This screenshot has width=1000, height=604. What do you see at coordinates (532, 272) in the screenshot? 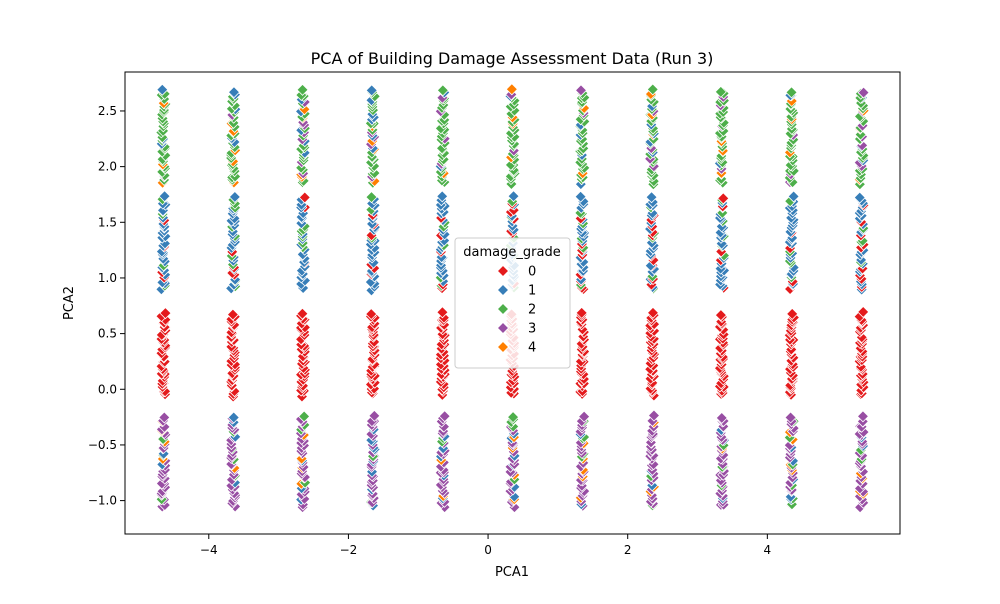
I see `legend-label-0: 0` at bounding box center [532, 272].